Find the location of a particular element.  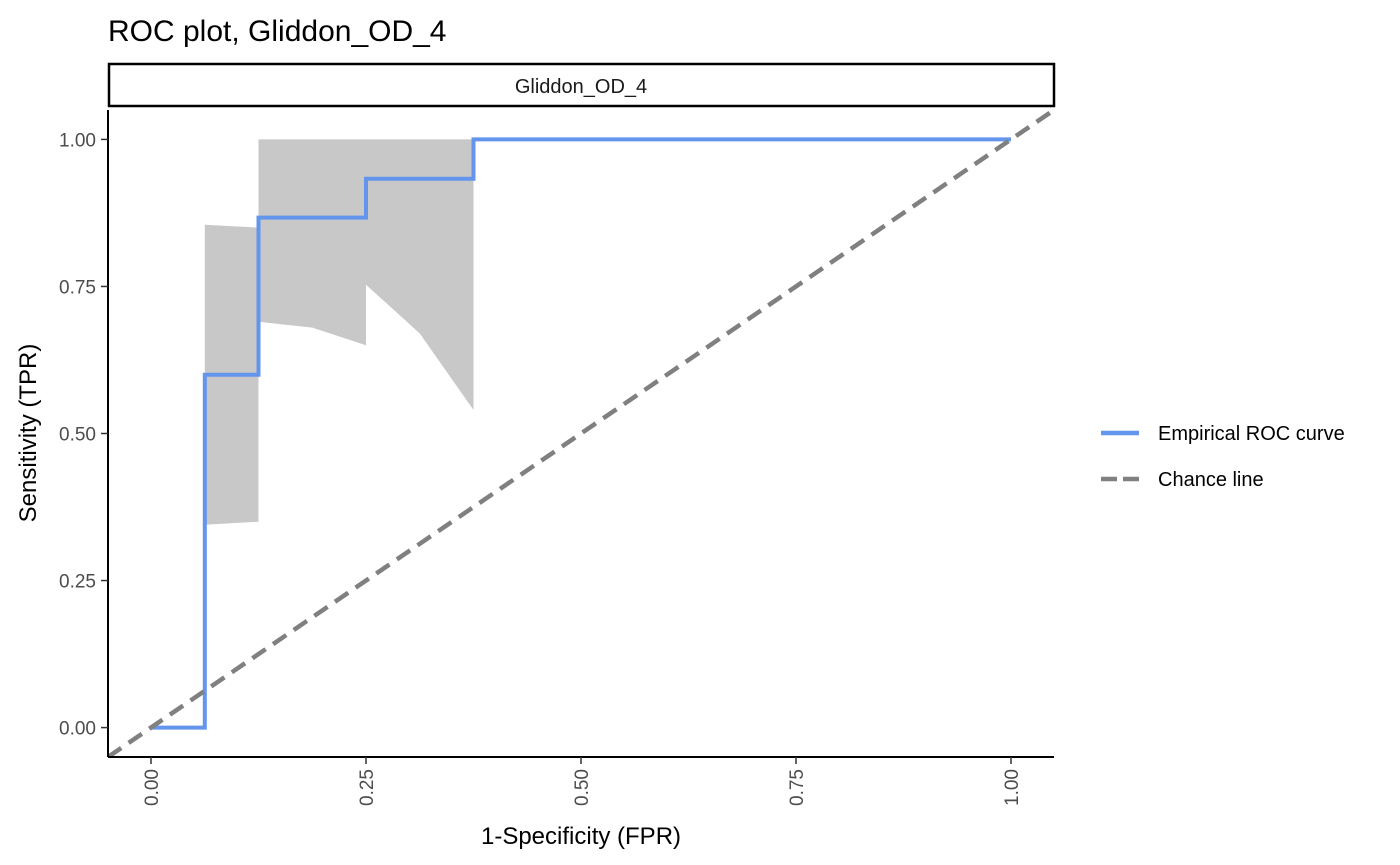

y-tick-label: 0.25 is located at coordinates (77, 582).